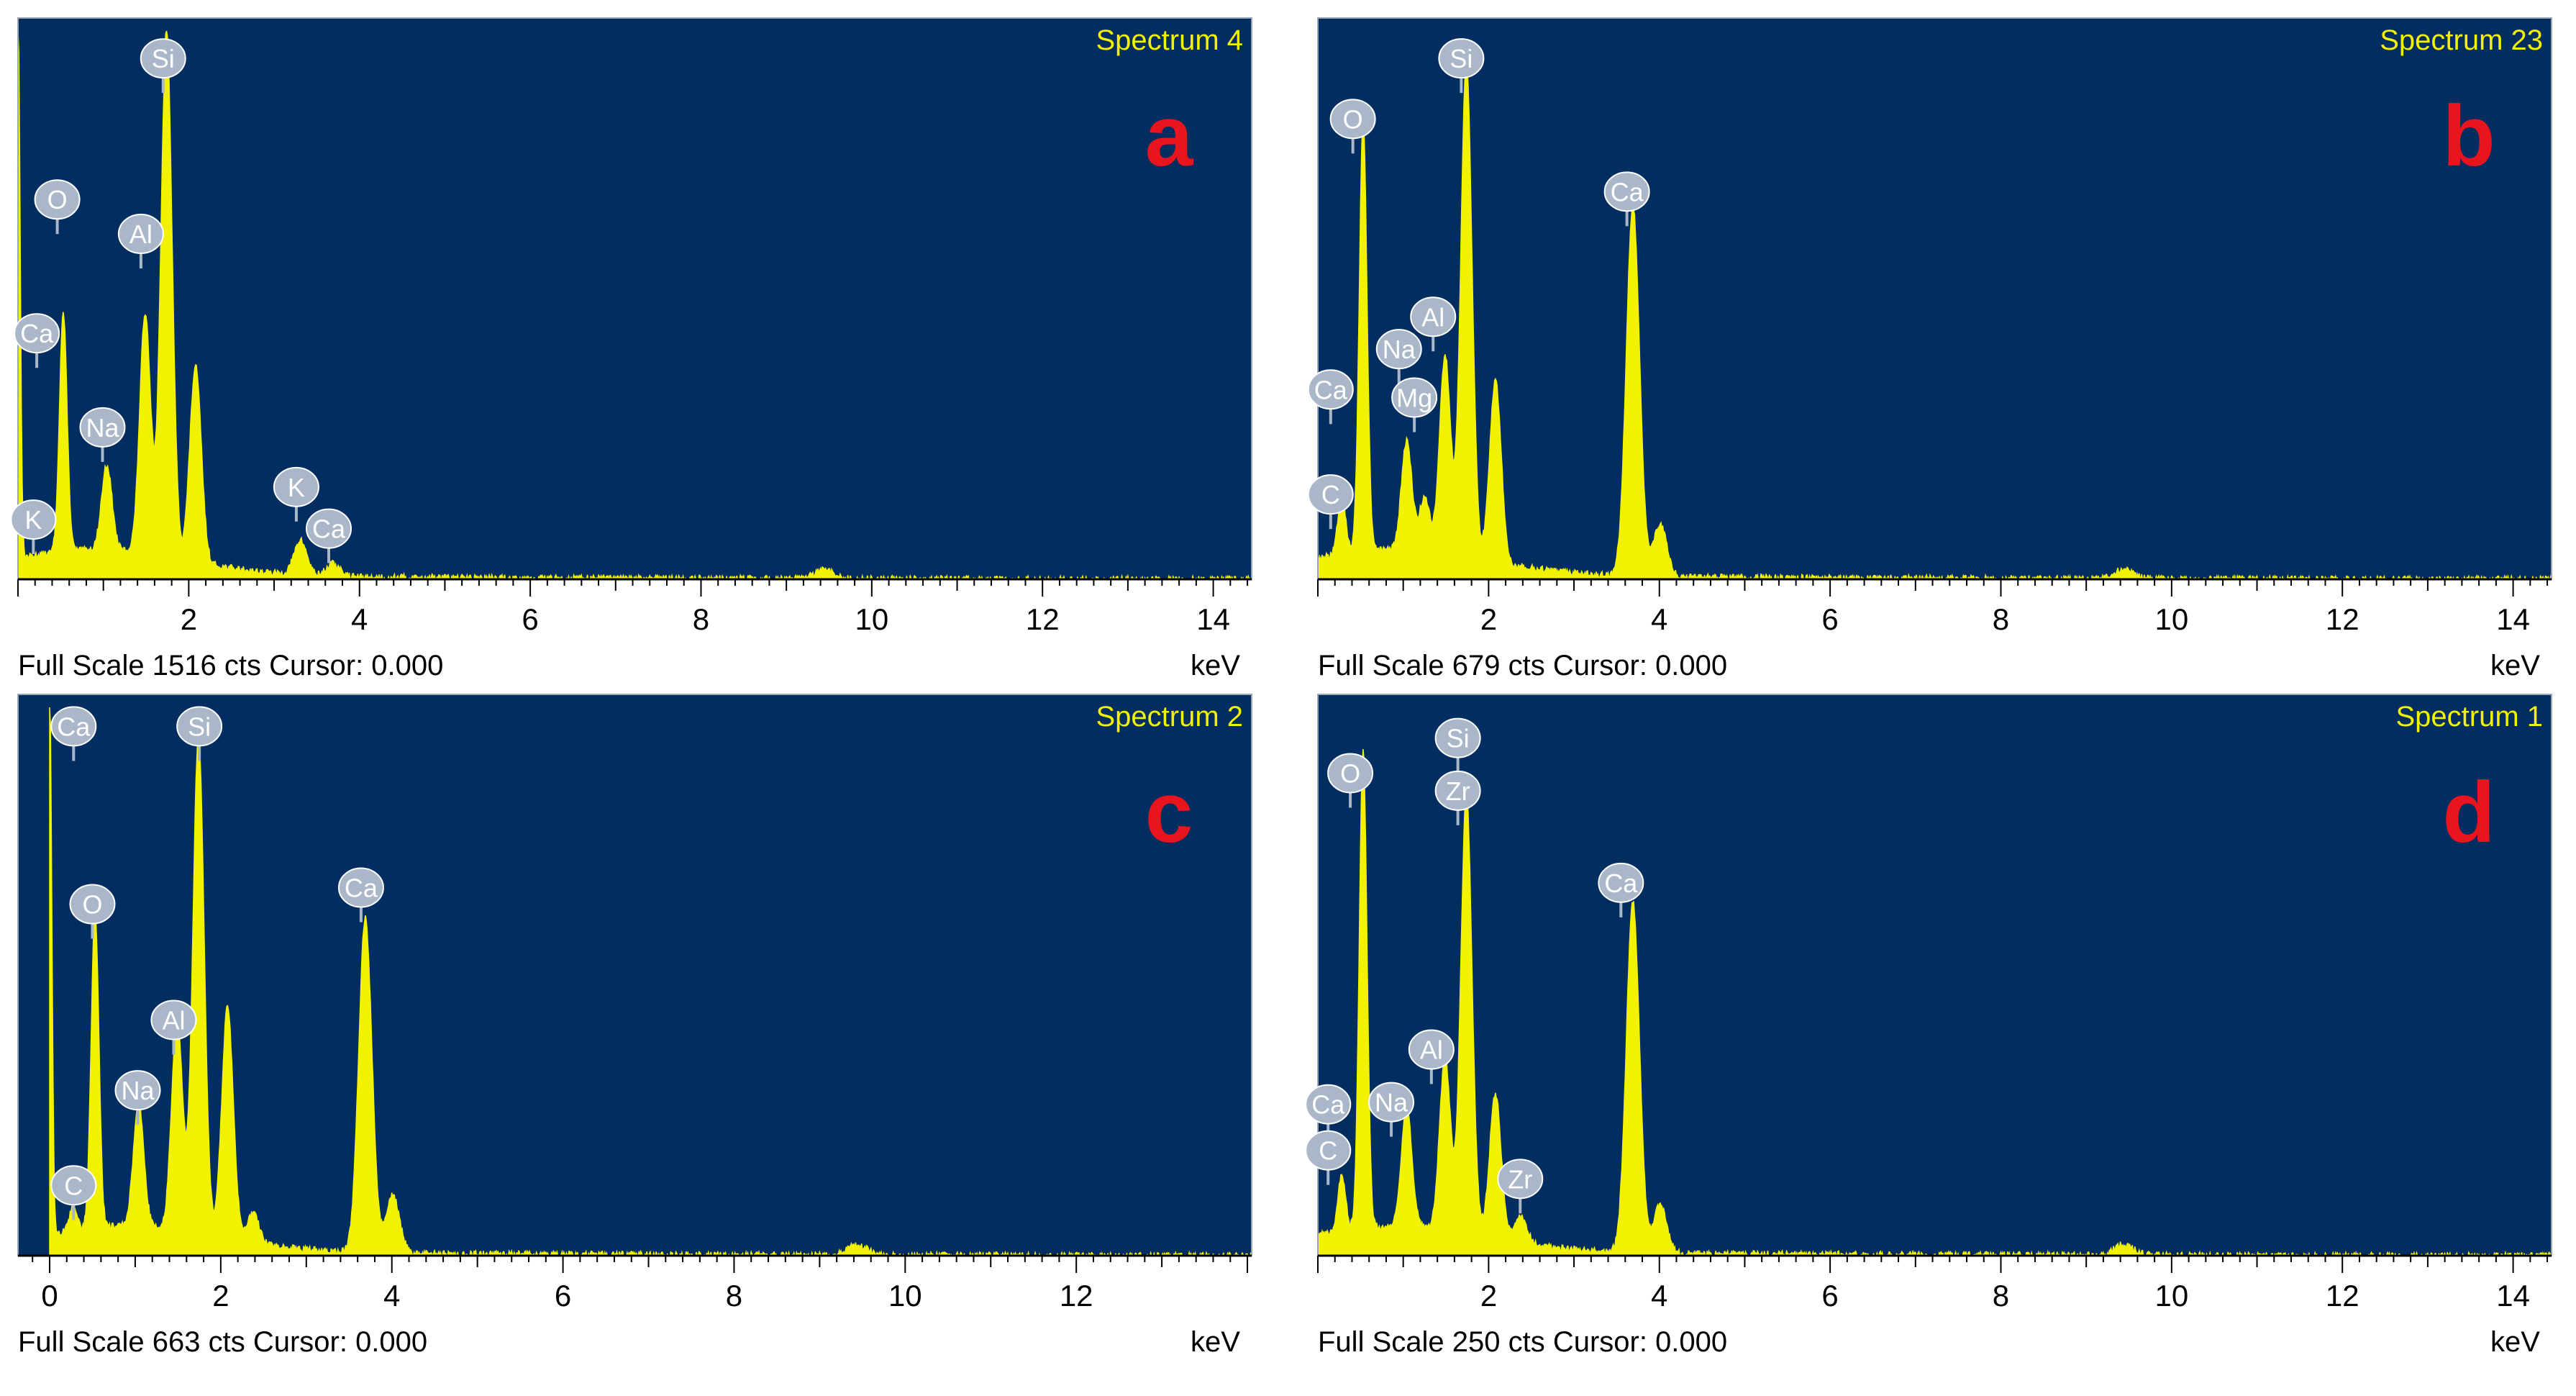 The height and width of the screenshot is (1396, 2576). Describe the element at coordinates (2468, 136) in the screenshot. I see `panel-letter: b` at that location.